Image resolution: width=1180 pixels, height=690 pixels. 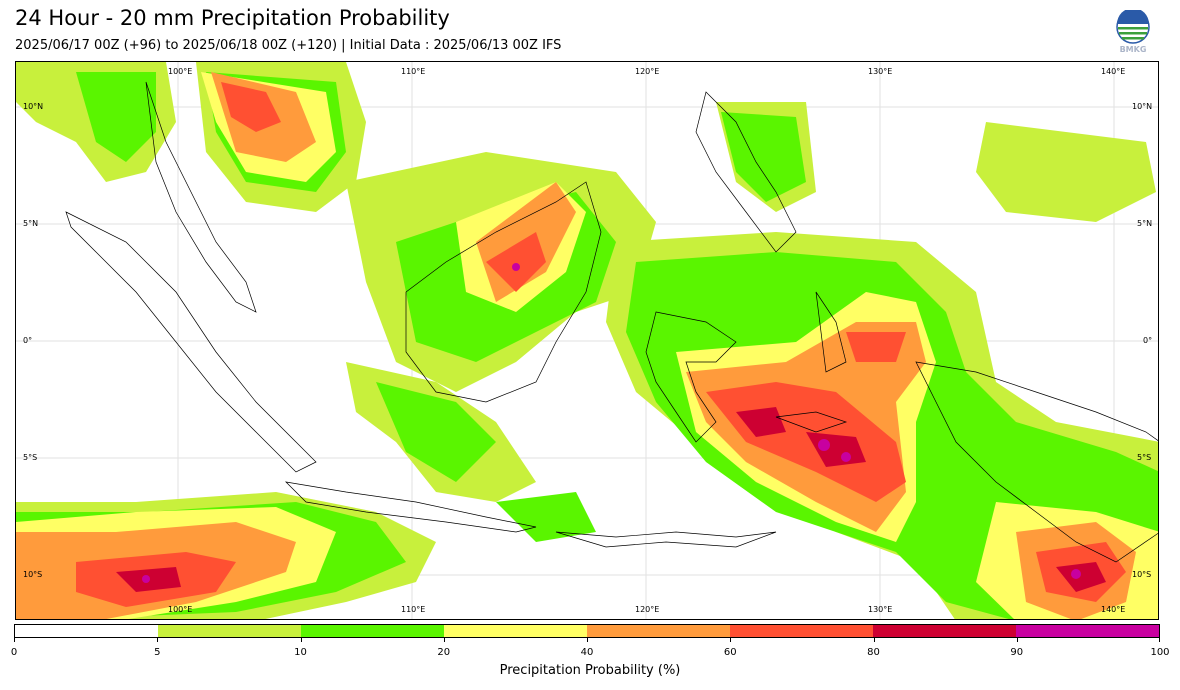 I want to click on lon-label-140e-bottom: 140°E, so click(x=1113, y=609).